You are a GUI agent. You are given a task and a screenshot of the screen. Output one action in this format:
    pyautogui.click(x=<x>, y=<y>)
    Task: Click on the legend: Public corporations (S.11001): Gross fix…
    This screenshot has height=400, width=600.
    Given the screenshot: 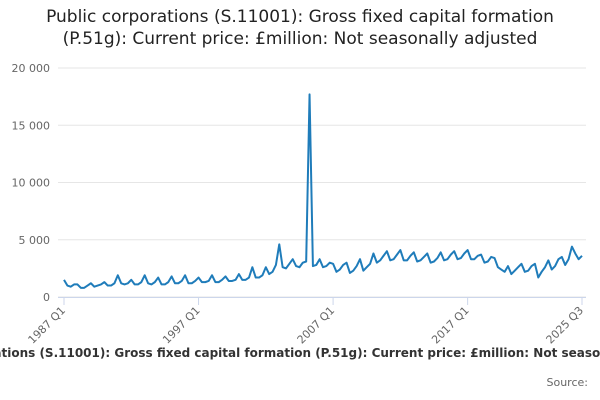 What is the action you would take?
    pyautogui.click(x=300, y=353)
    